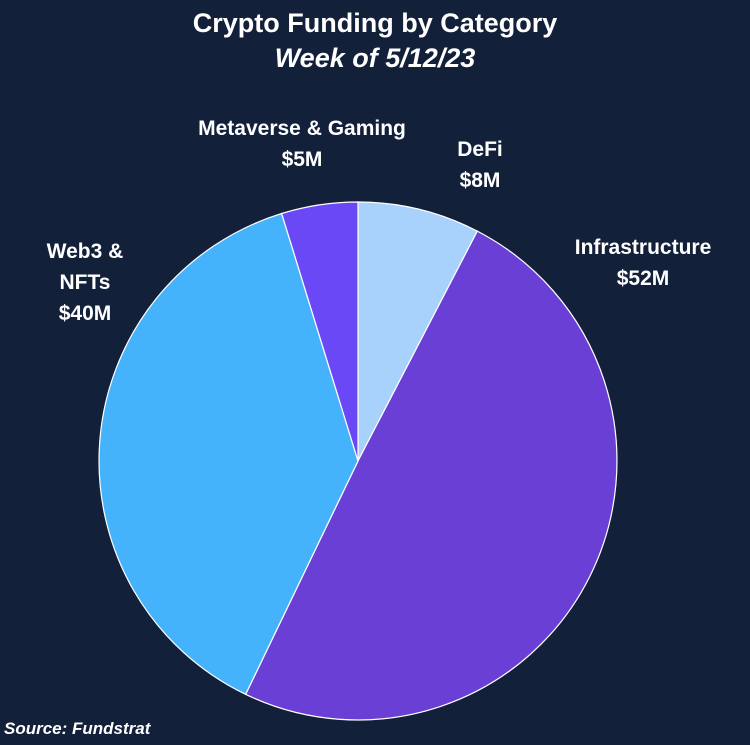  Describe the element at coordinates (302, 159) in the screenshot. I see `slice-value-label: $5M` at that location.